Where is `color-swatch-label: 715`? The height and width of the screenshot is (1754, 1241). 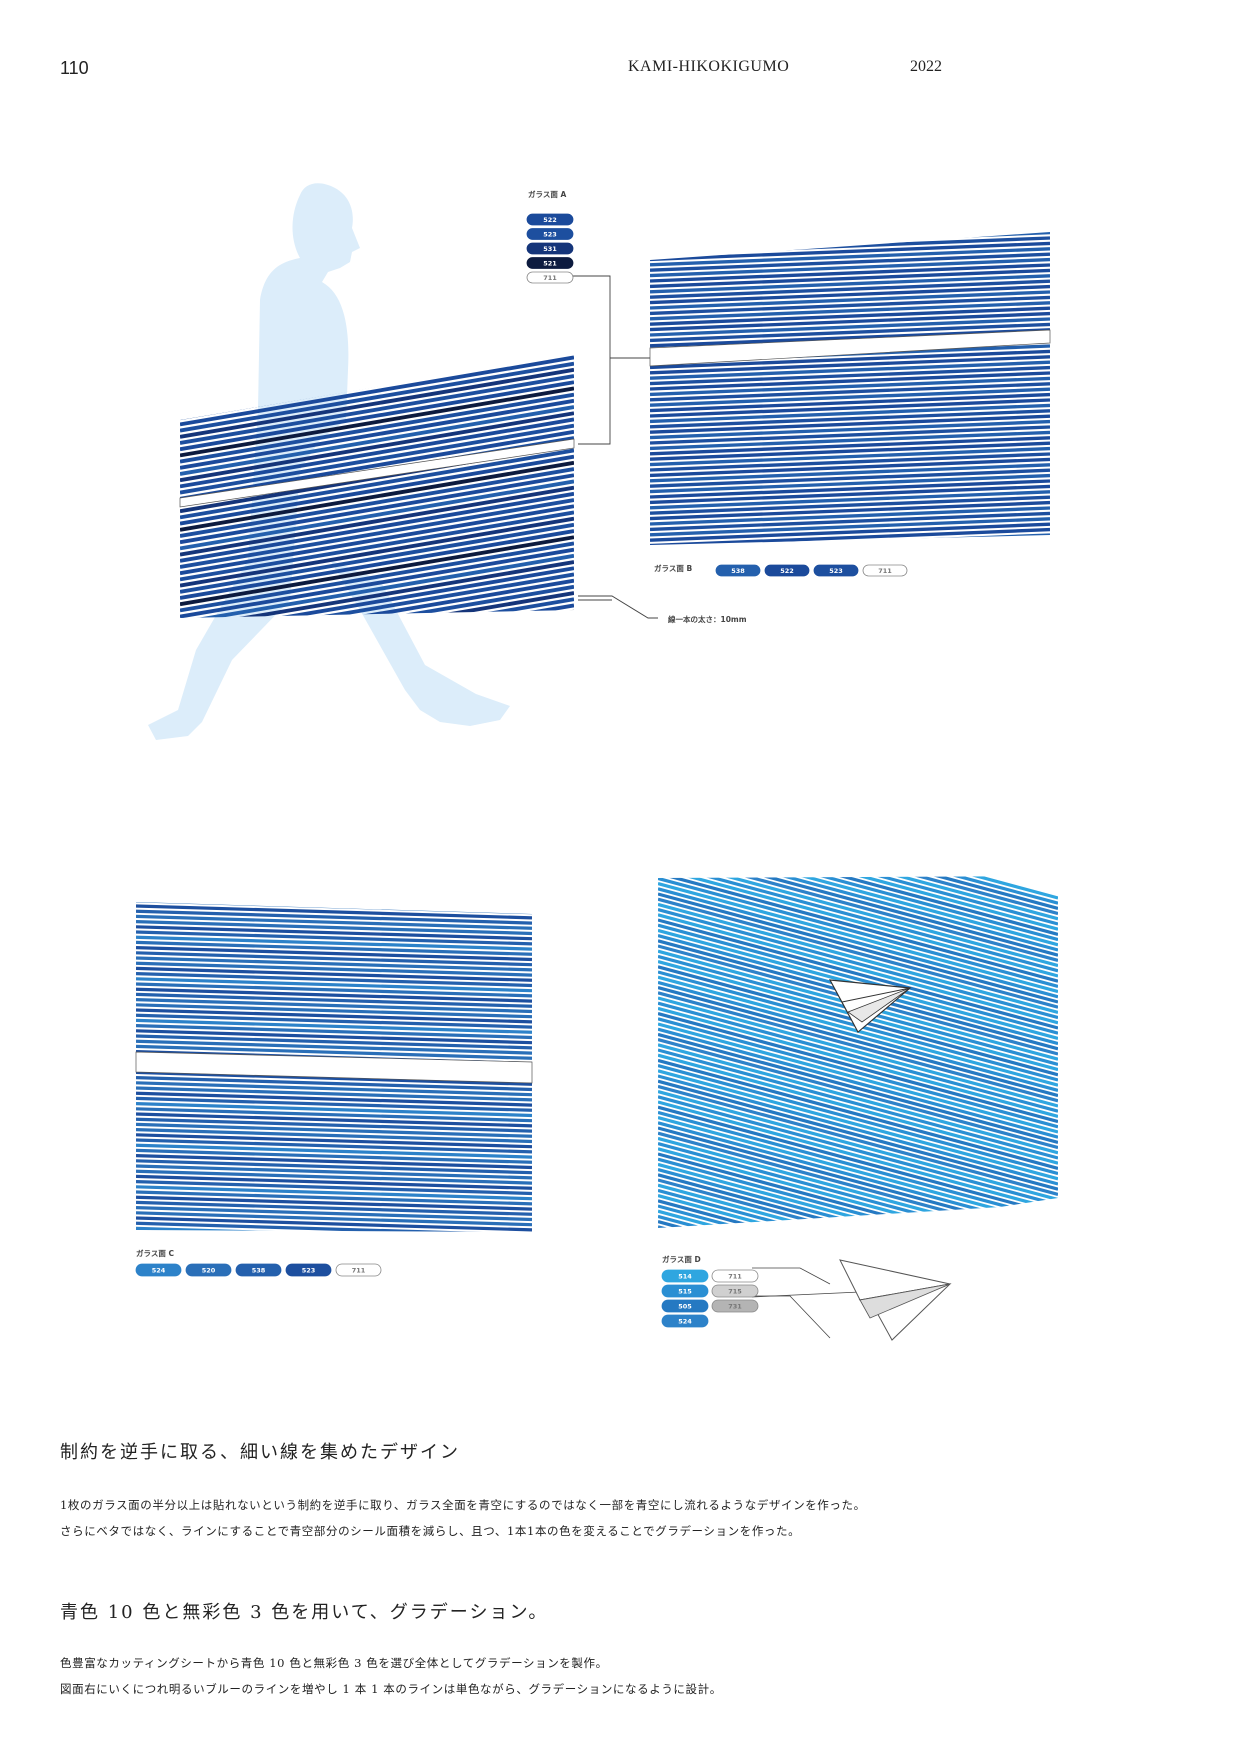
color-swatch-label: 715 is located at coordinates (735, 1291).